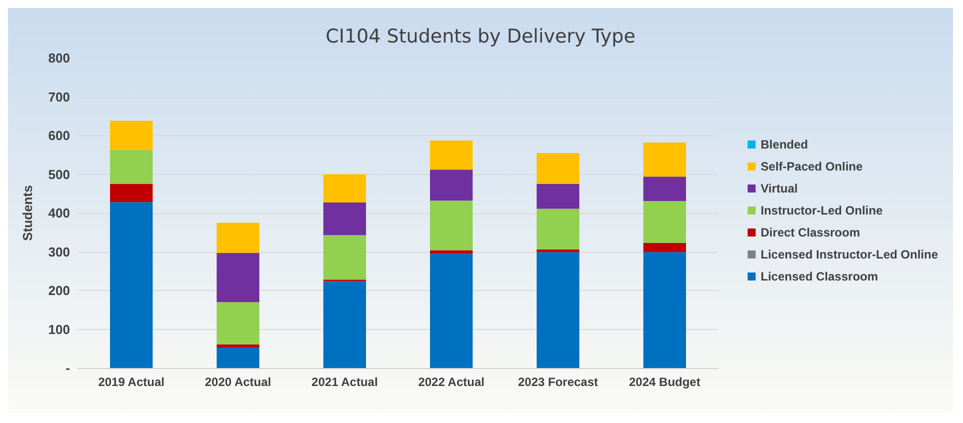 The height and width of the screenshot is (423, 963). I want to click on y-tick-label: 200, so click(59, 290).